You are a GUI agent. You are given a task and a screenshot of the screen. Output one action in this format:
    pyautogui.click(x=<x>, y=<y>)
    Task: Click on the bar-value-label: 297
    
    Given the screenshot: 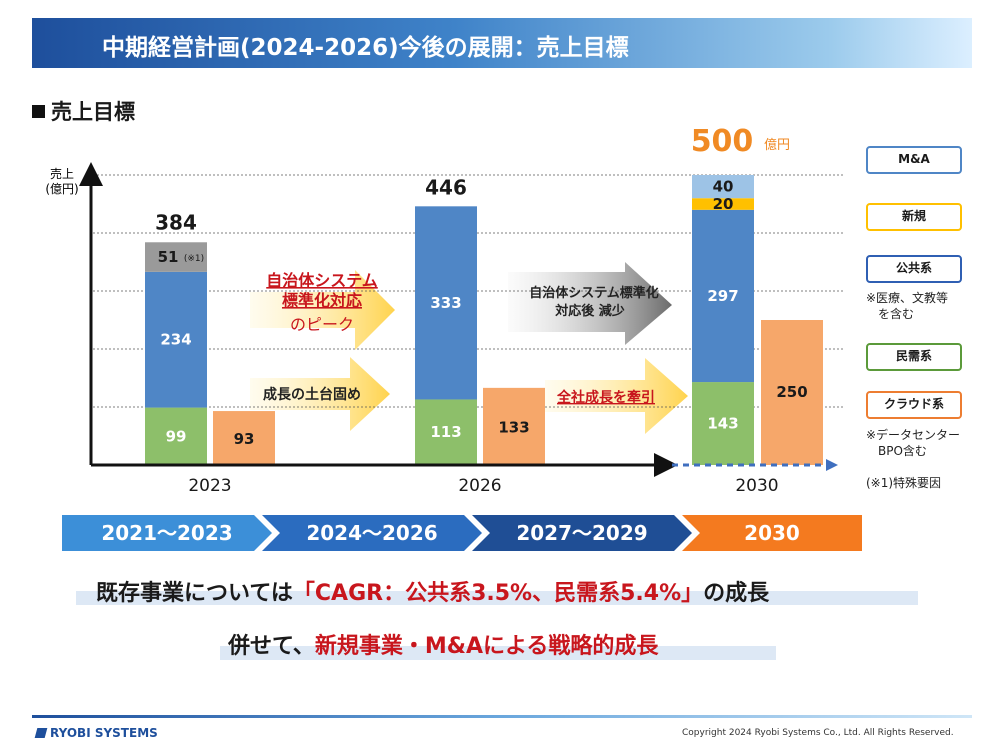 What is the action you would take?
    pyautogui.click(x=722, y=296)
    